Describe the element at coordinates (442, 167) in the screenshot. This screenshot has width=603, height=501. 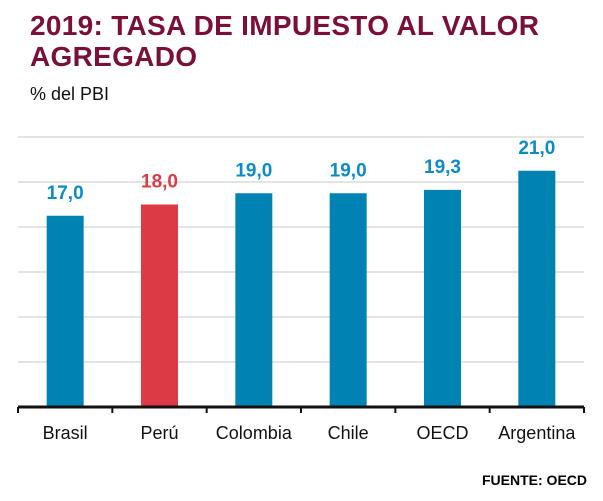
I see `value-label: 19,3` at that location.